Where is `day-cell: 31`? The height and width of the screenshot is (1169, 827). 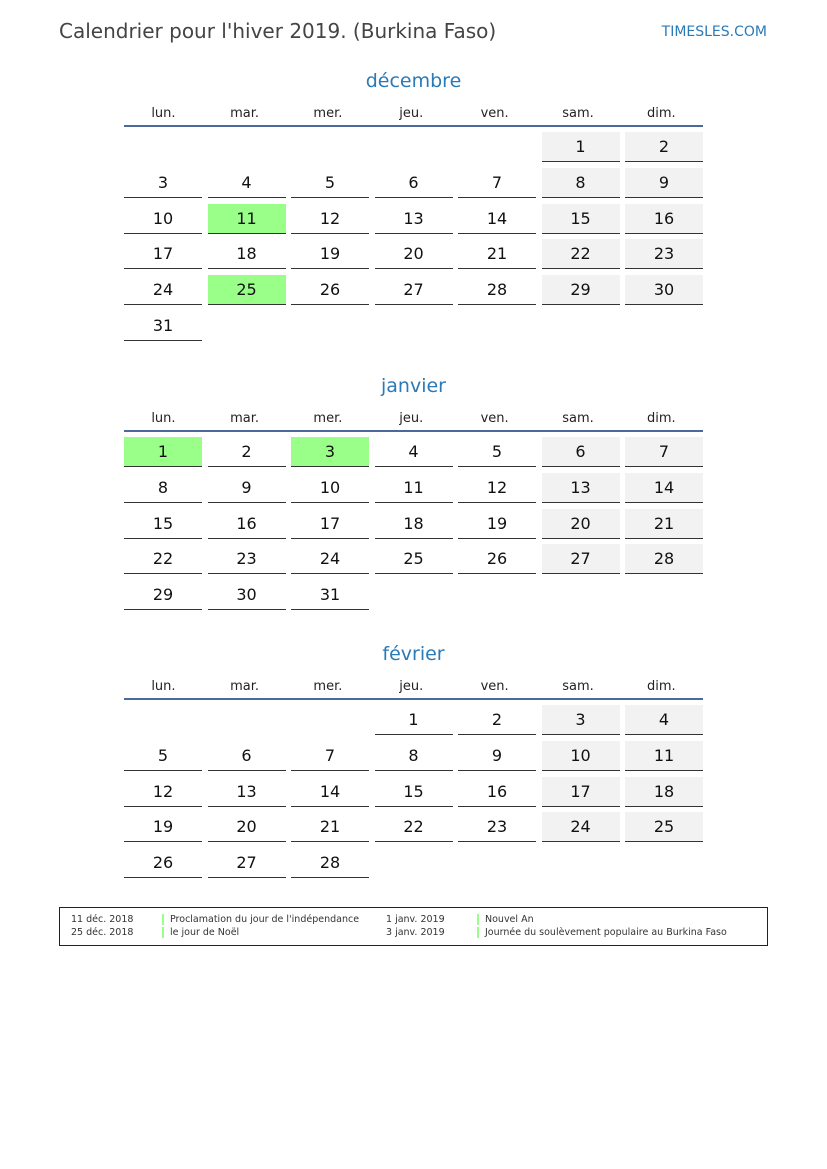 day-cell: 31 is located at coordinates (330, 595).